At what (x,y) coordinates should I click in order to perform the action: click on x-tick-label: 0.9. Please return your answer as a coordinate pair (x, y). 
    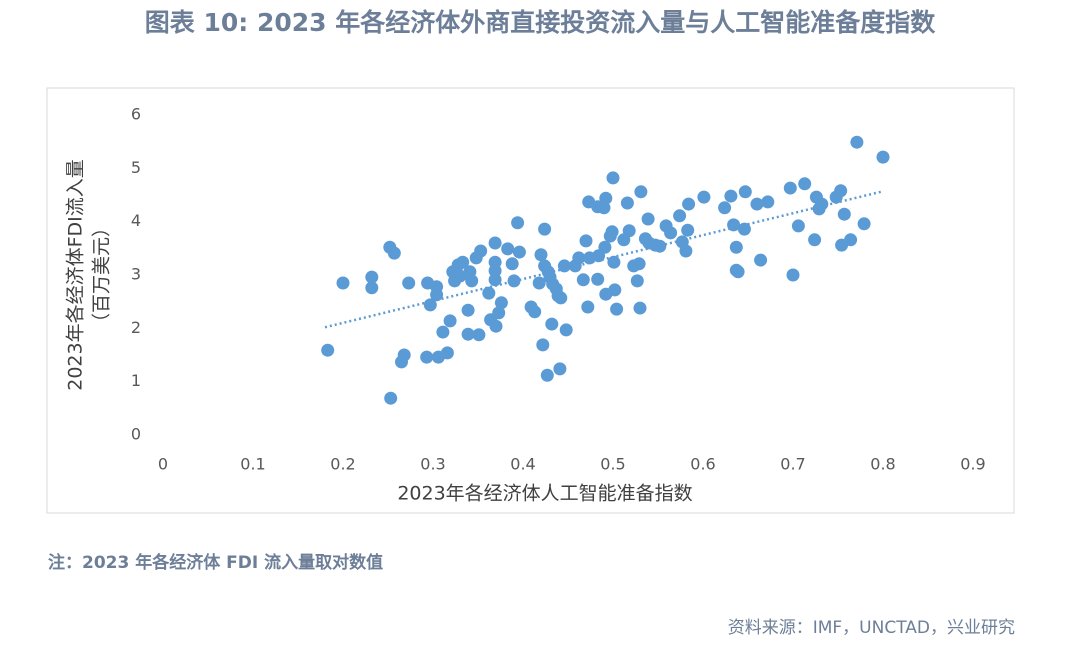
    Looking at the image, I should click on (972, 464).